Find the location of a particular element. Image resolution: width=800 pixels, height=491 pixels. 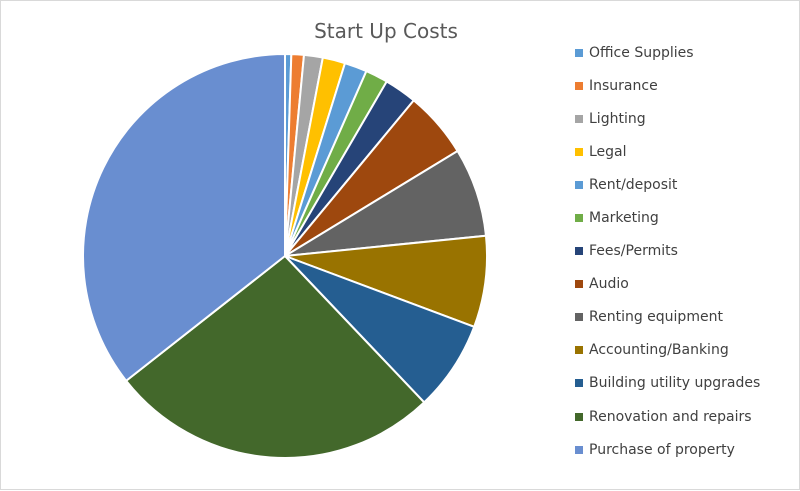

legend-label: Renovation and repairs is located at coordinates (670, 416).